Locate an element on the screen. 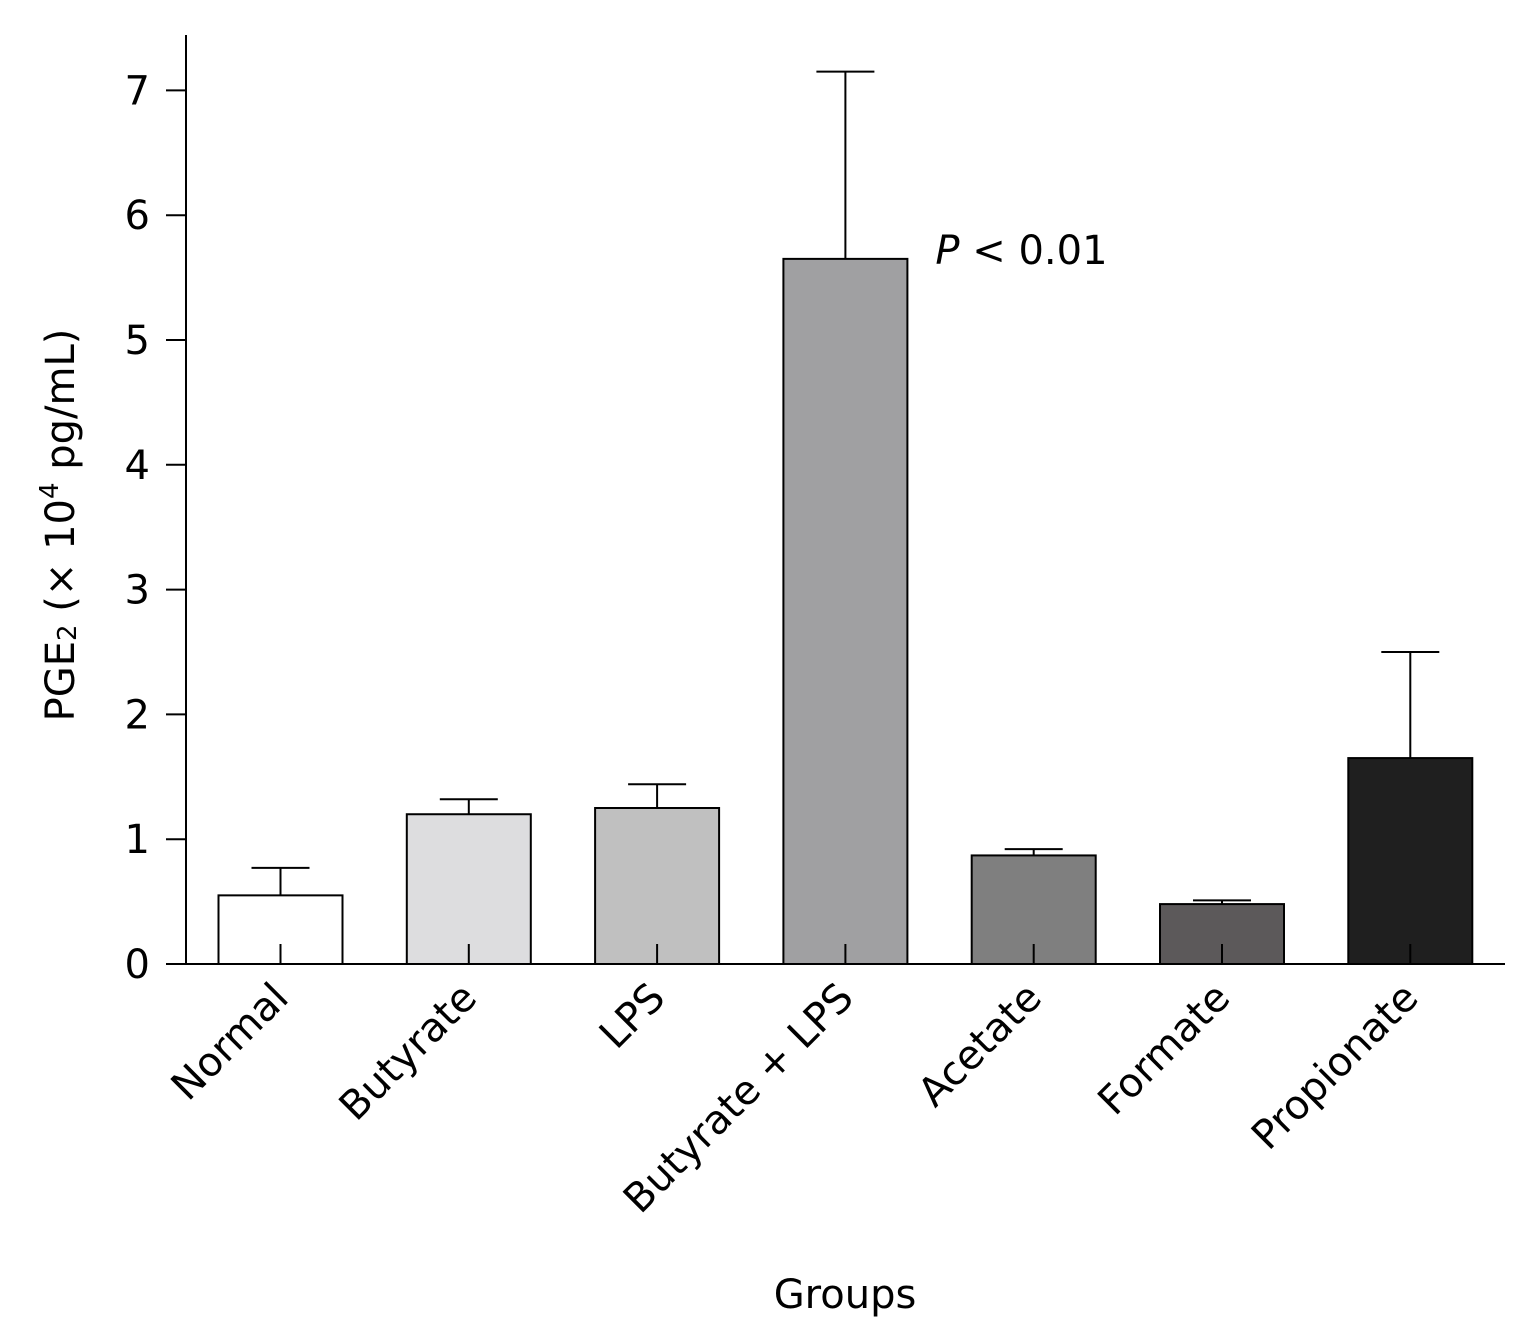 Image resolution: width=1531 pixels, height=1344 pixels. annotation-p: P is located at coordinates (947, 251).